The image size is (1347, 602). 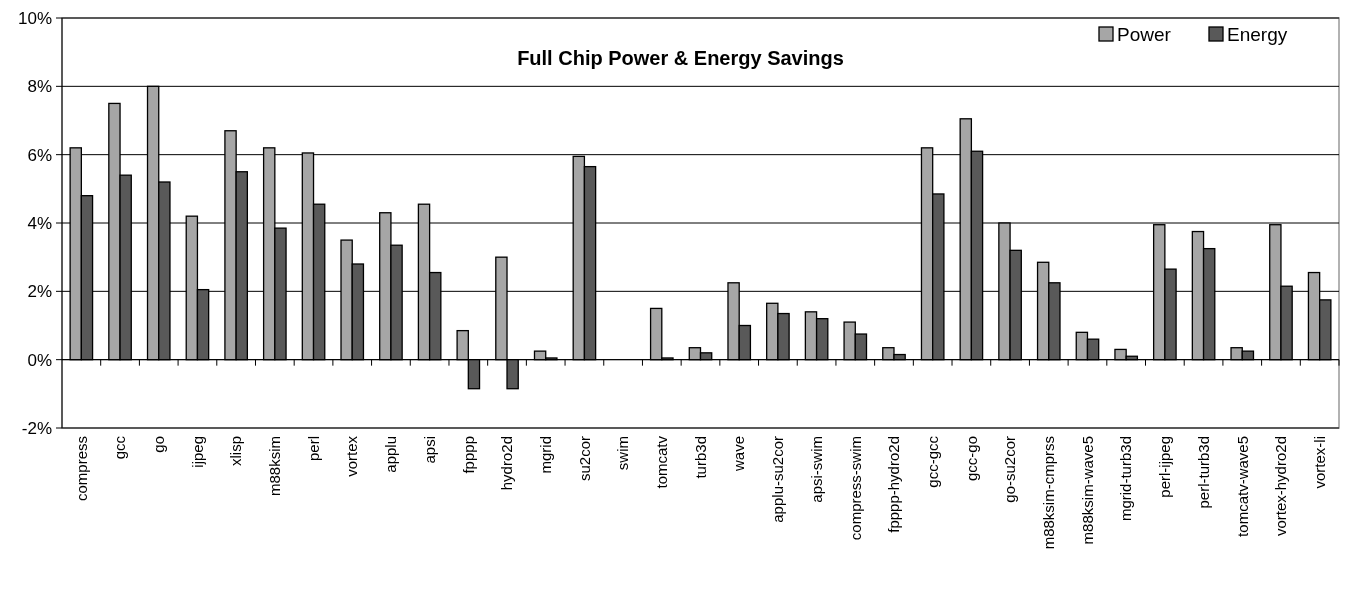 I want to click on legend-label: Power, so click(x=1144, y=34).